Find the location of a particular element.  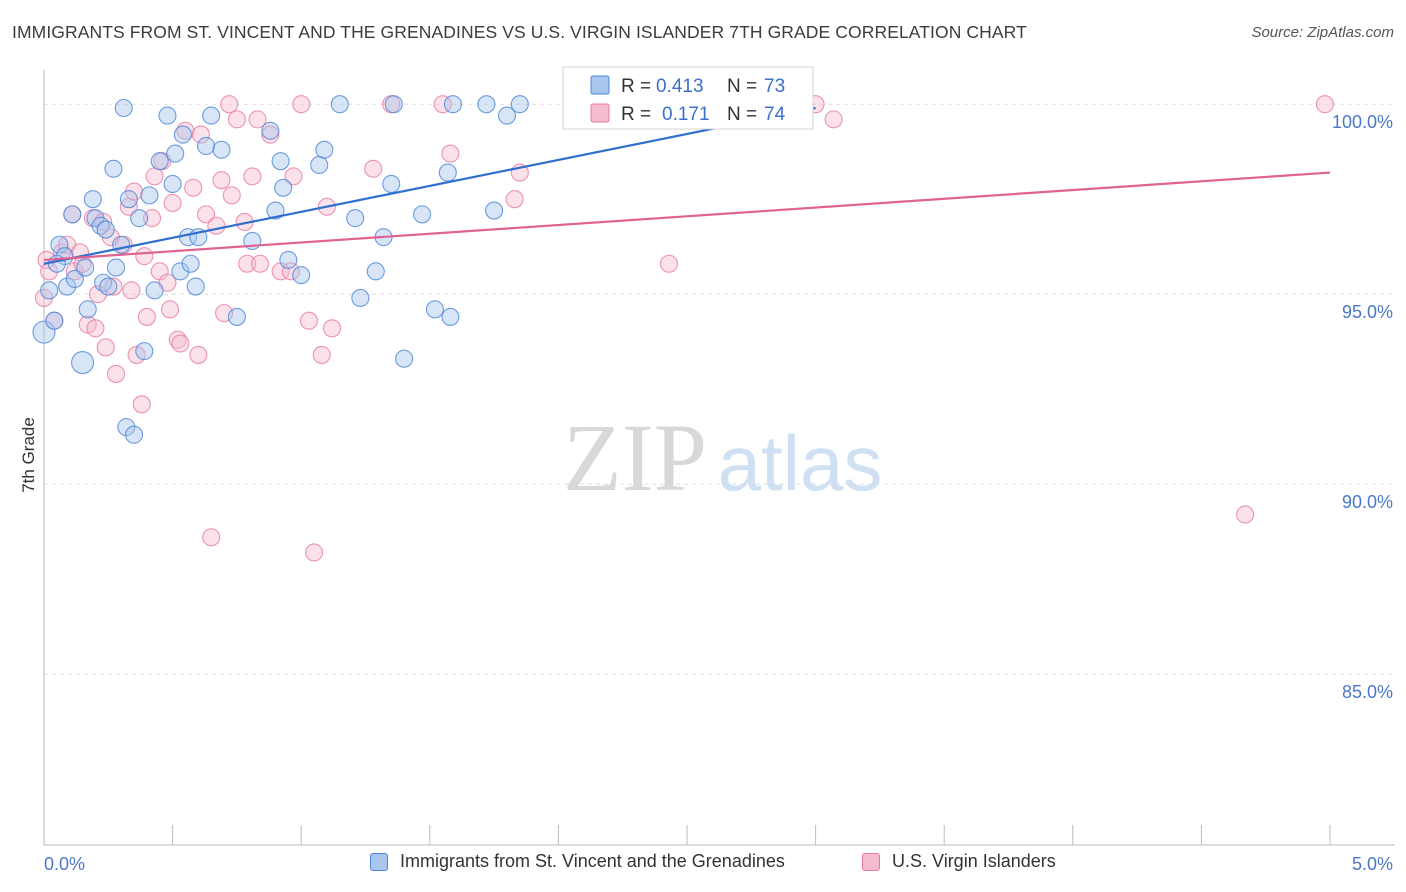

legend-n-value-blue: 73 is located at coordinates (774, 86).